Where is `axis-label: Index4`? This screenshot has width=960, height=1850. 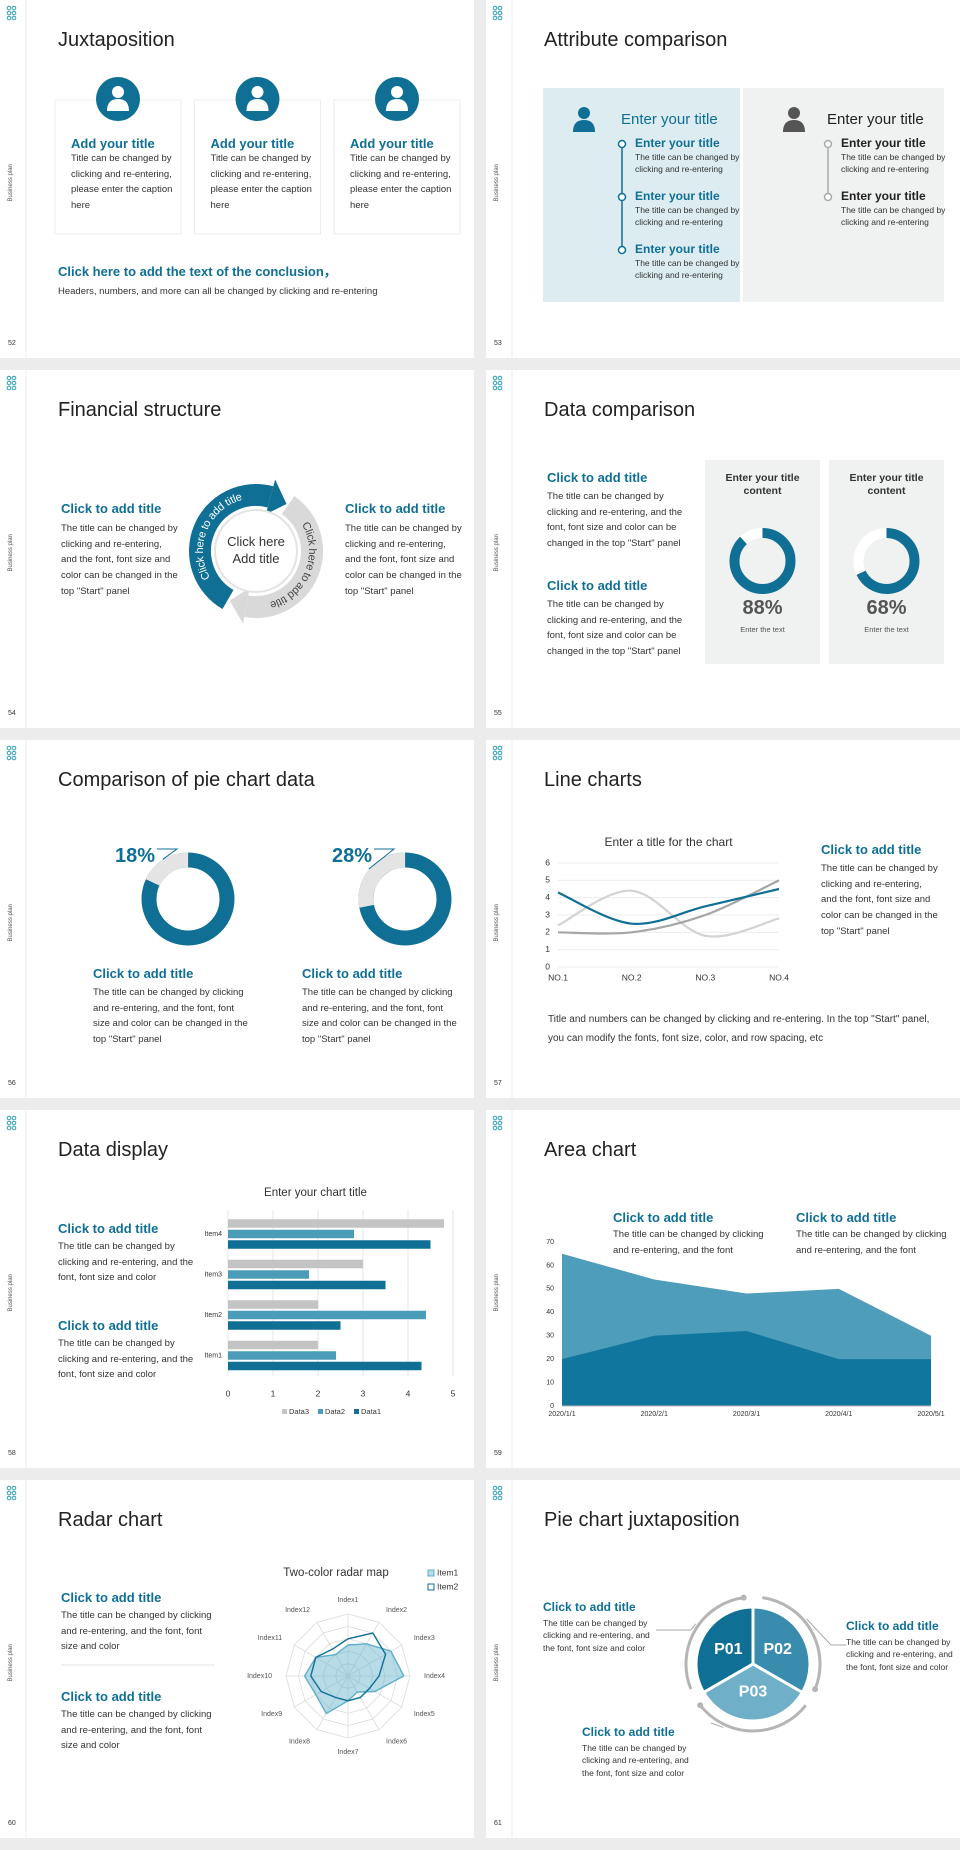
axis-label: Index4 is located at coordinates (434, 1676).